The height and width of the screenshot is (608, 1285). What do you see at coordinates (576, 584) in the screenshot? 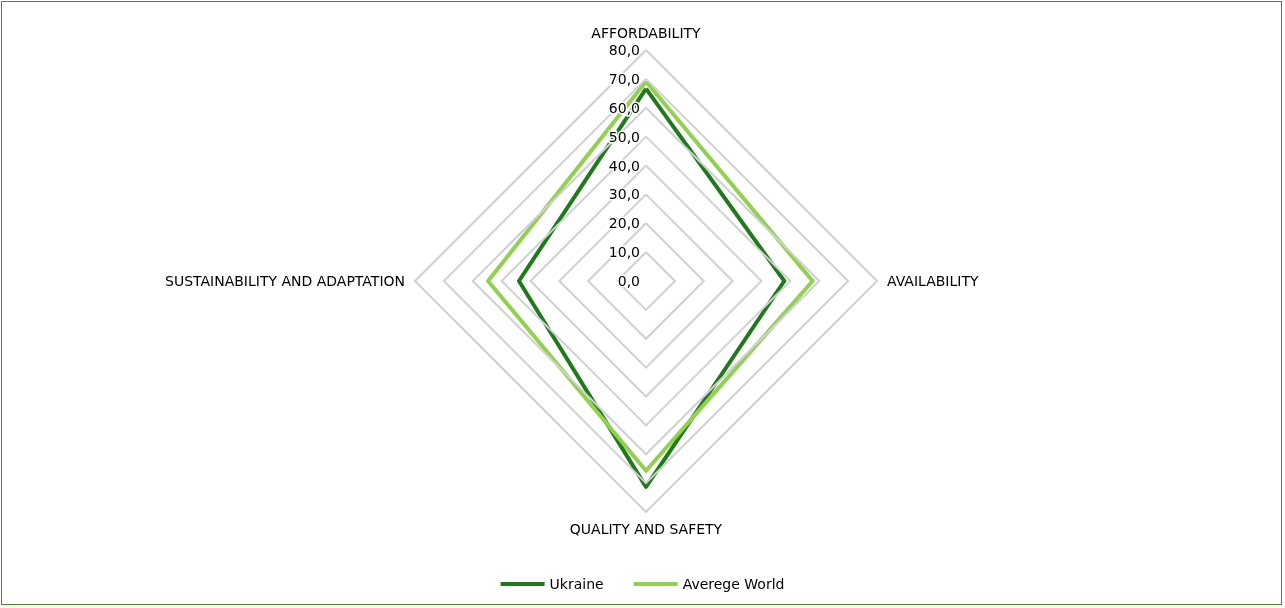
I see `legend-label: Ukraine` at bounding box center [576, 584].